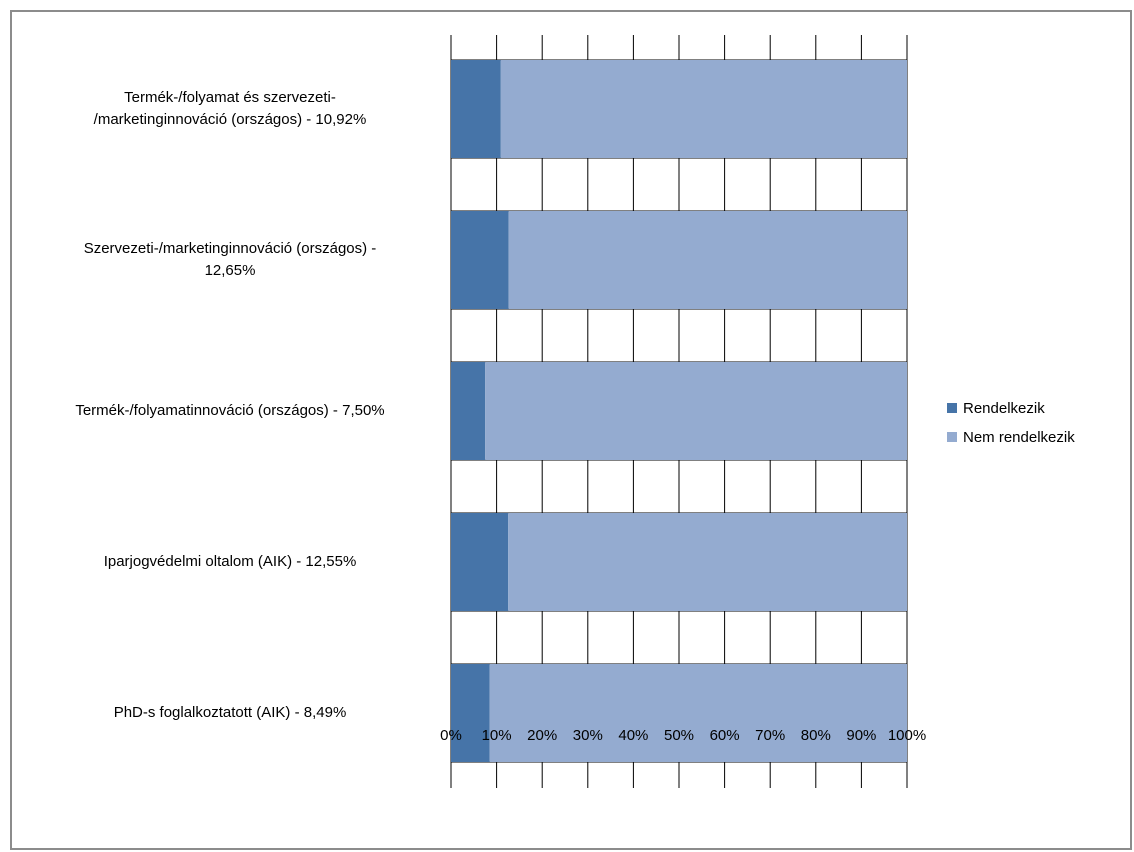 The image size is (1134, 852). I want to click on legend-item: Nem rendelkezik, so click(1011, 437).